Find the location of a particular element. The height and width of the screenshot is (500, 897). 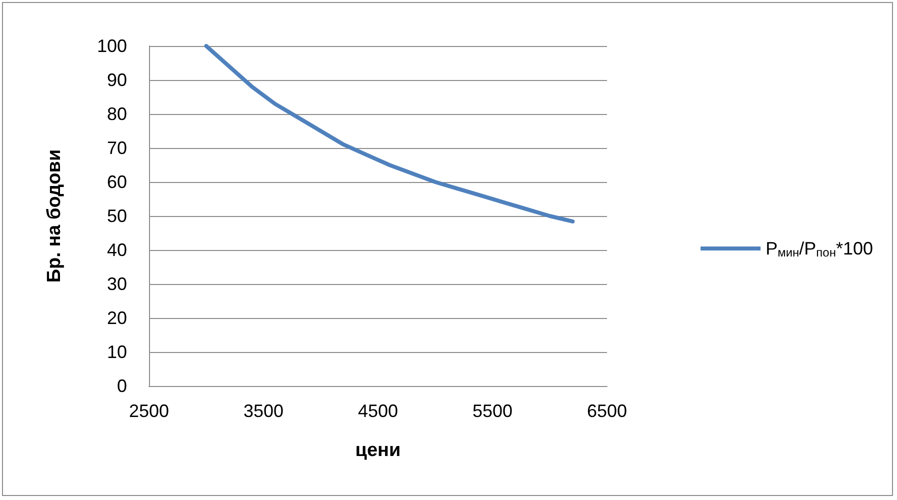

y-tick-label: 40 is located at coordinates (116, 250).